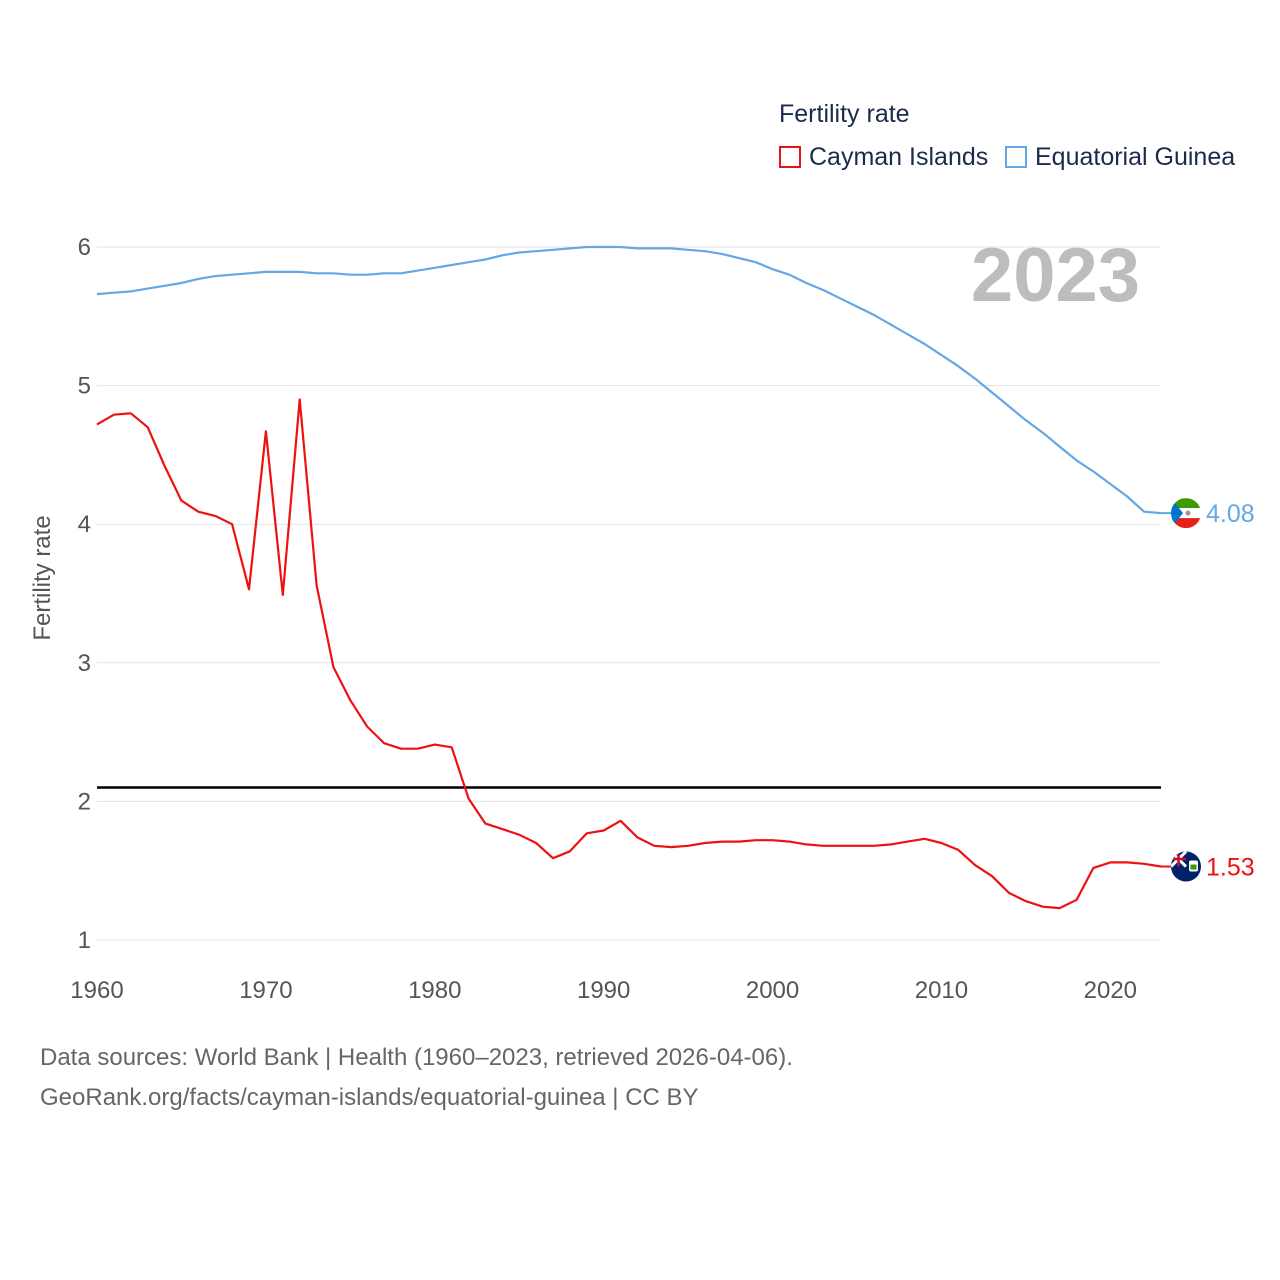 Image resolution: width=1280 pixels, height=1280 pixels. Describe the element at coordinates (96, 990) in the screenshot. I see `x-tick-label: 1960` at that location.